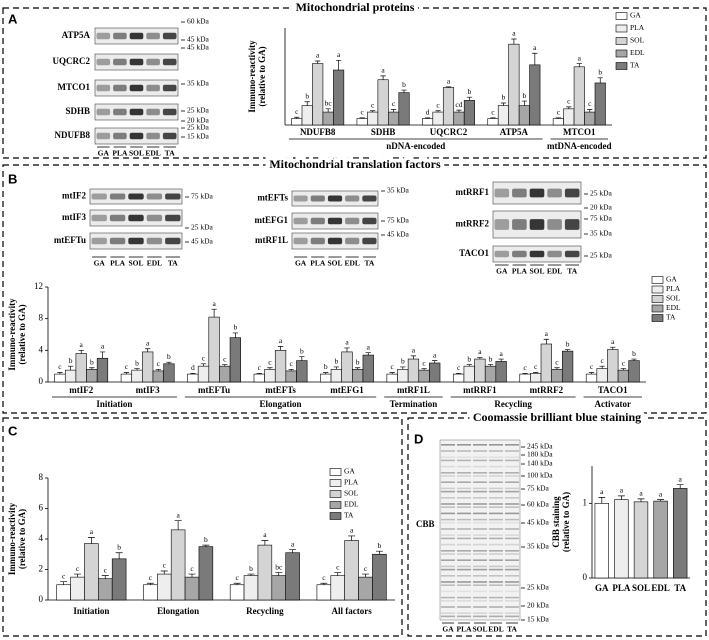  Describe the element at coordinates (202, 196) in the screenshot. I see `marker-label: 75 kDa` at that location.